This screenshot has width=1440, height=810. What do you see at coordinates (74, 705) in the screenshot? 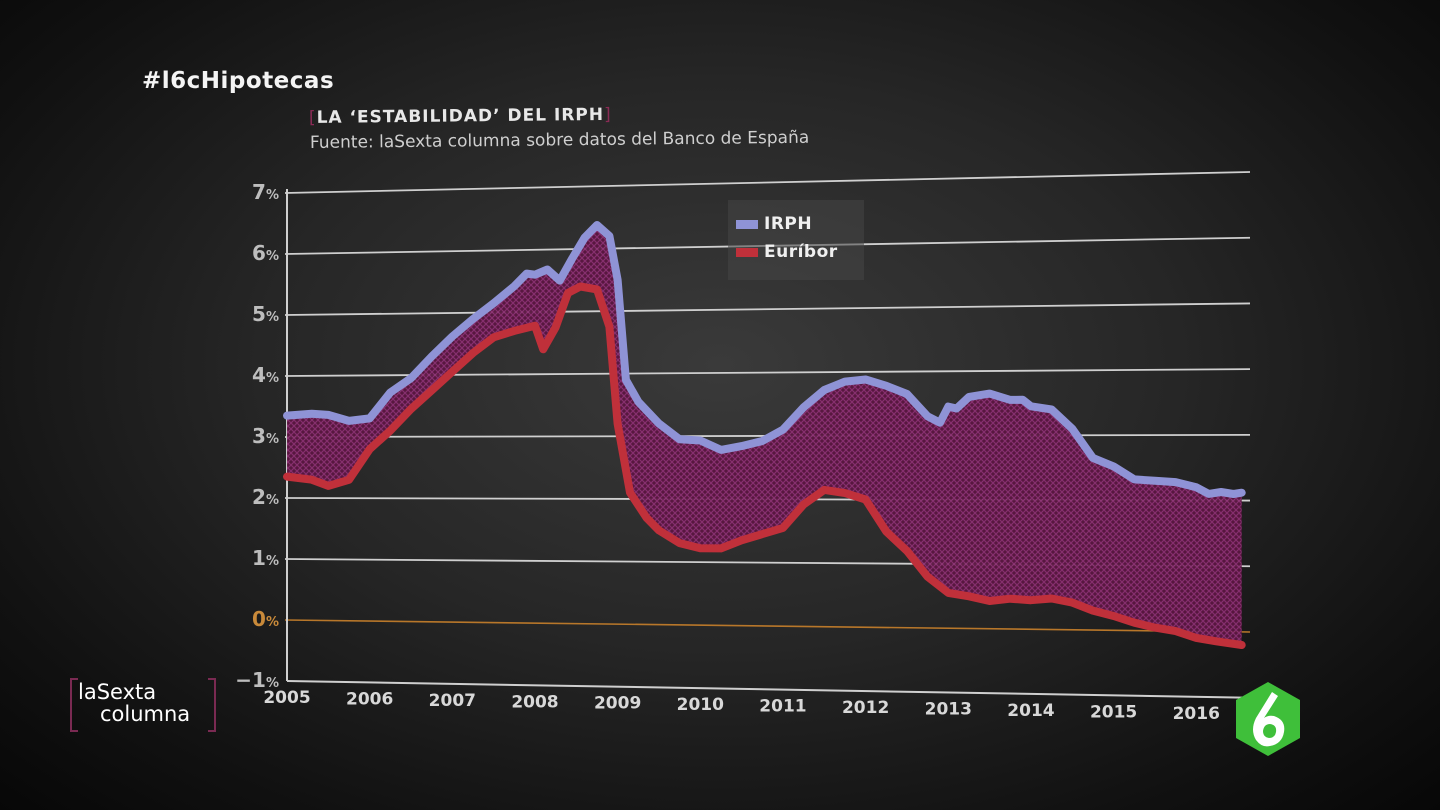
I see `logo-bracket-left-icon` at bounding box center [74, 705].